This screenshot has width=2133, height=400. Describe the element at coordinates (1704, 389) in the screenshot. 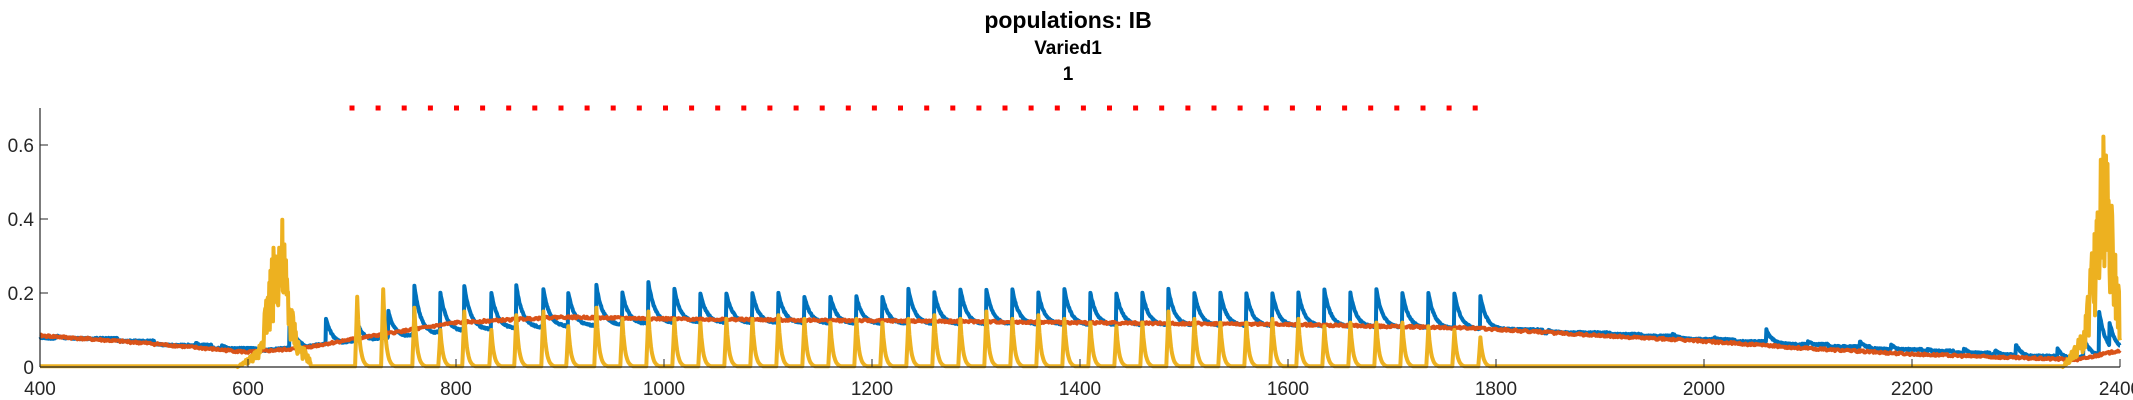

I see `x-tick-label: 2000` at that location.